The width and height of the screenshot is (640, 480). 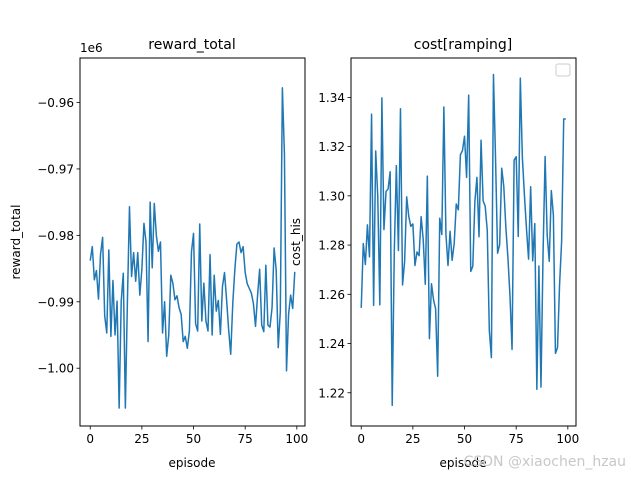 I want to click on reward-total-ytick-label: −0.98, so click(x=55, y=236).